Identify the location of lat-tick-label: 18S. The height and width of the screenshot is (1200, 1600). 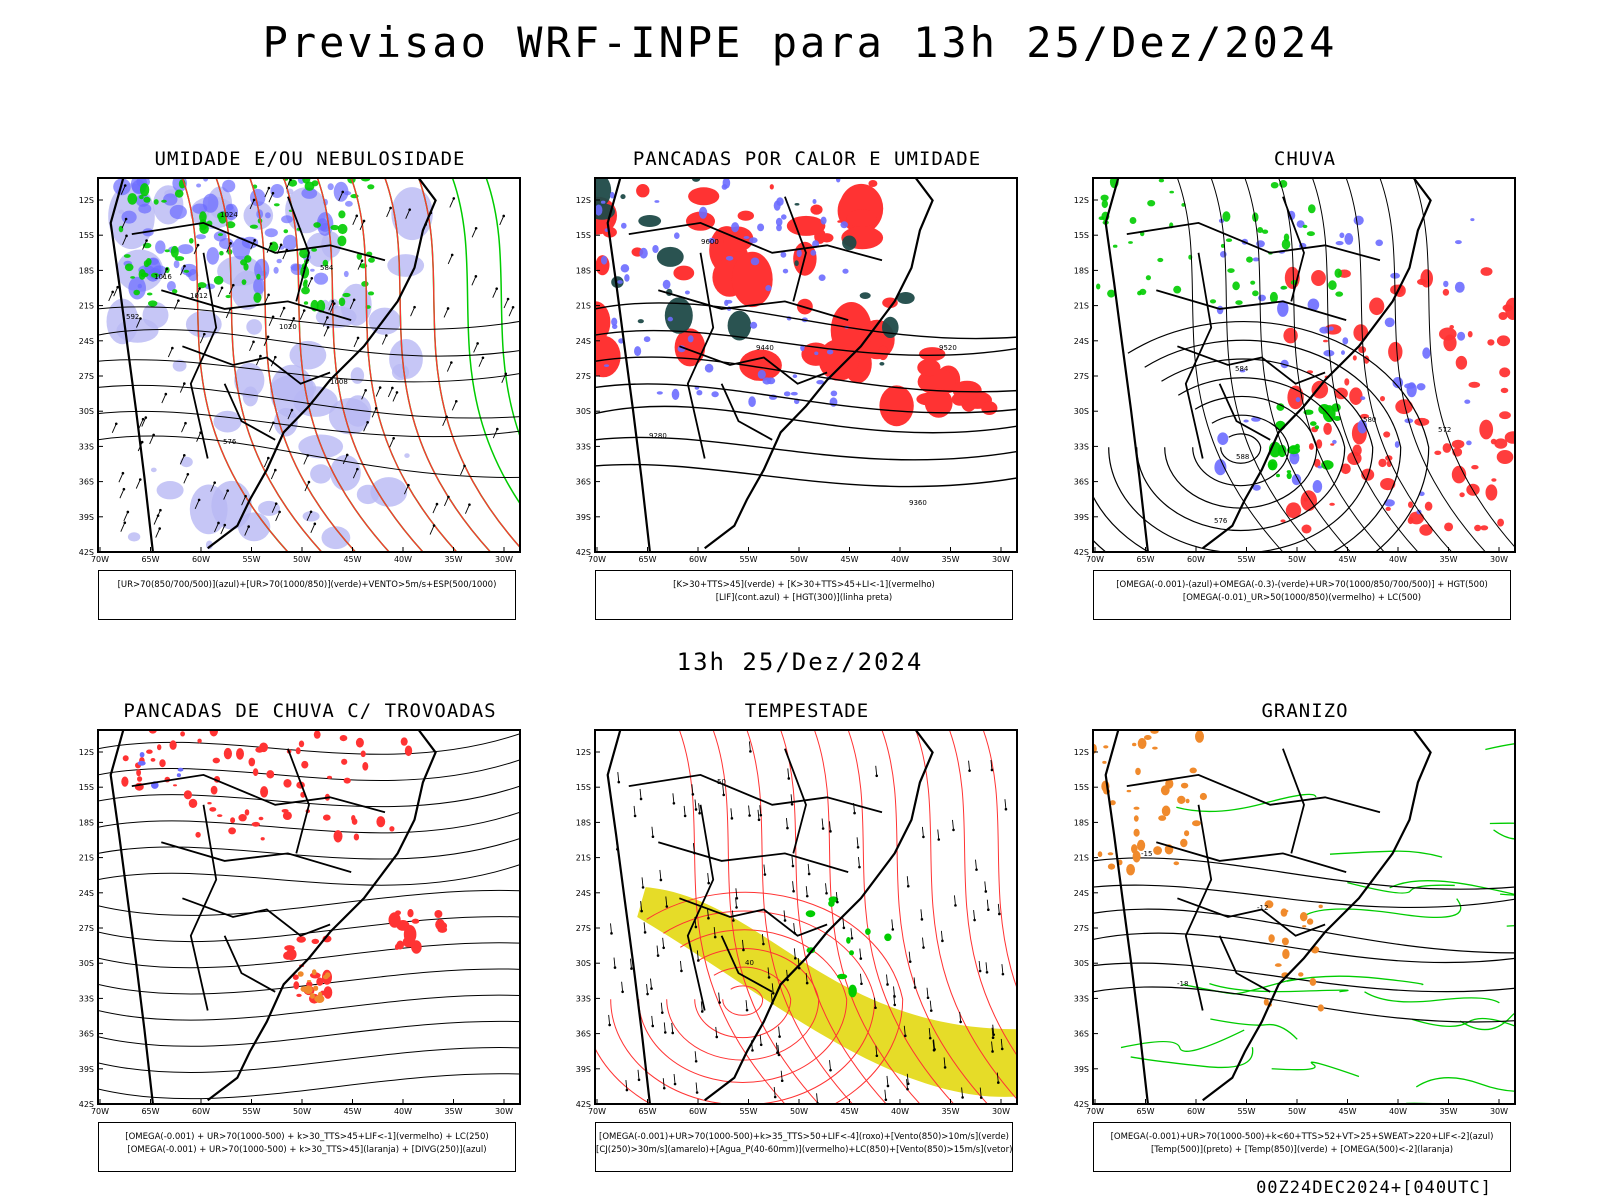
(583, 822).